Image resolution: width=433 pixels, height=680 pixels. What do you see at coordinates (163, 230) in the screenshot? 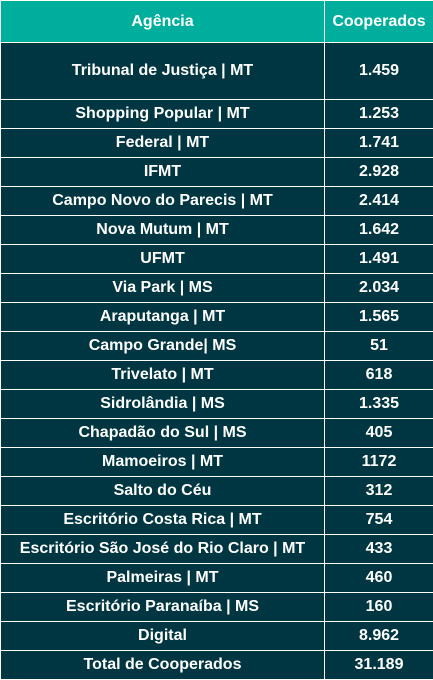
I see `agency-cell: Nova Mutum | MT` at bounding box center [163, 230].